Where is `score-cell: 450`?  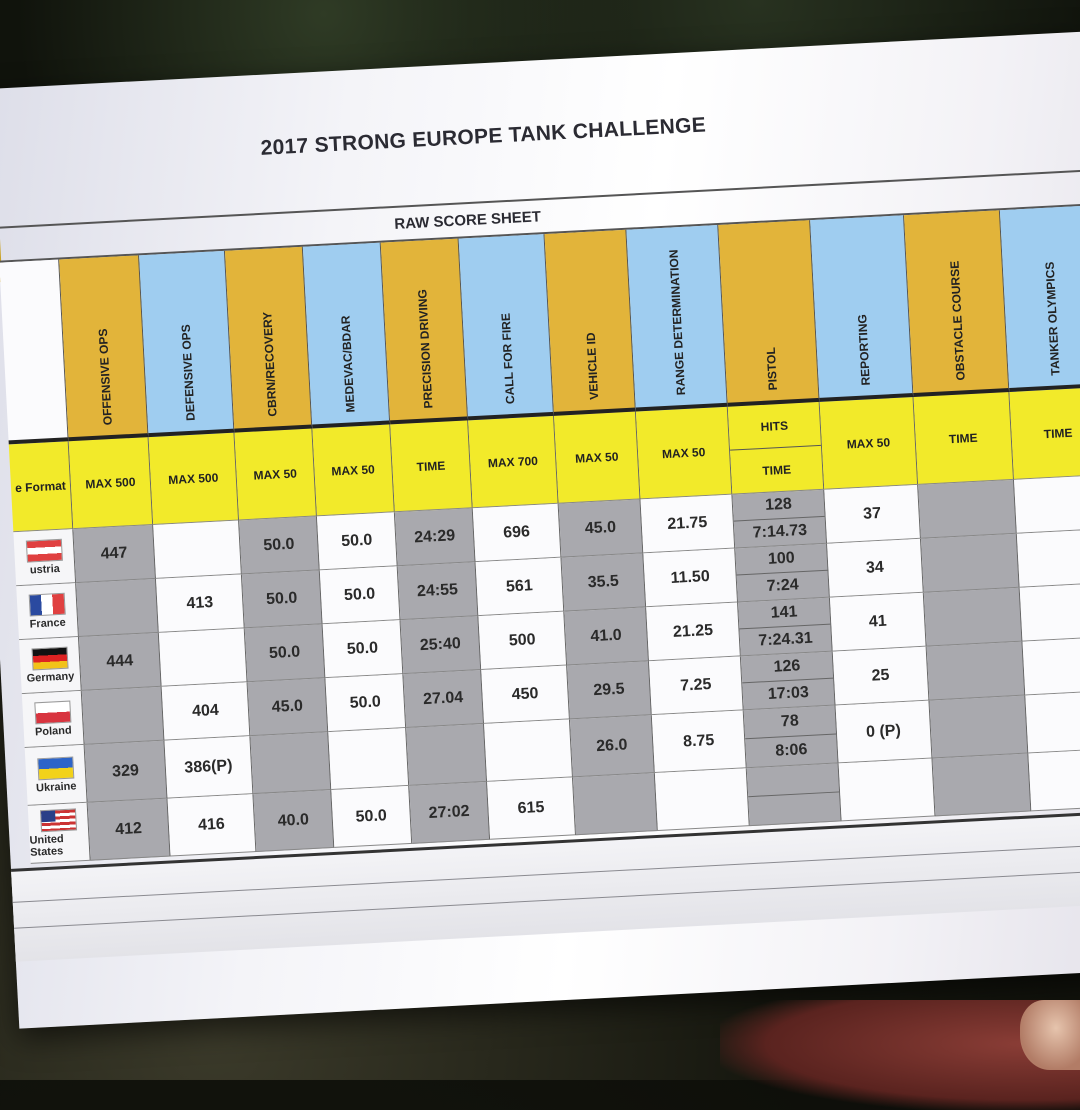 score-cell: 450 is located at coordinates (525, 694).